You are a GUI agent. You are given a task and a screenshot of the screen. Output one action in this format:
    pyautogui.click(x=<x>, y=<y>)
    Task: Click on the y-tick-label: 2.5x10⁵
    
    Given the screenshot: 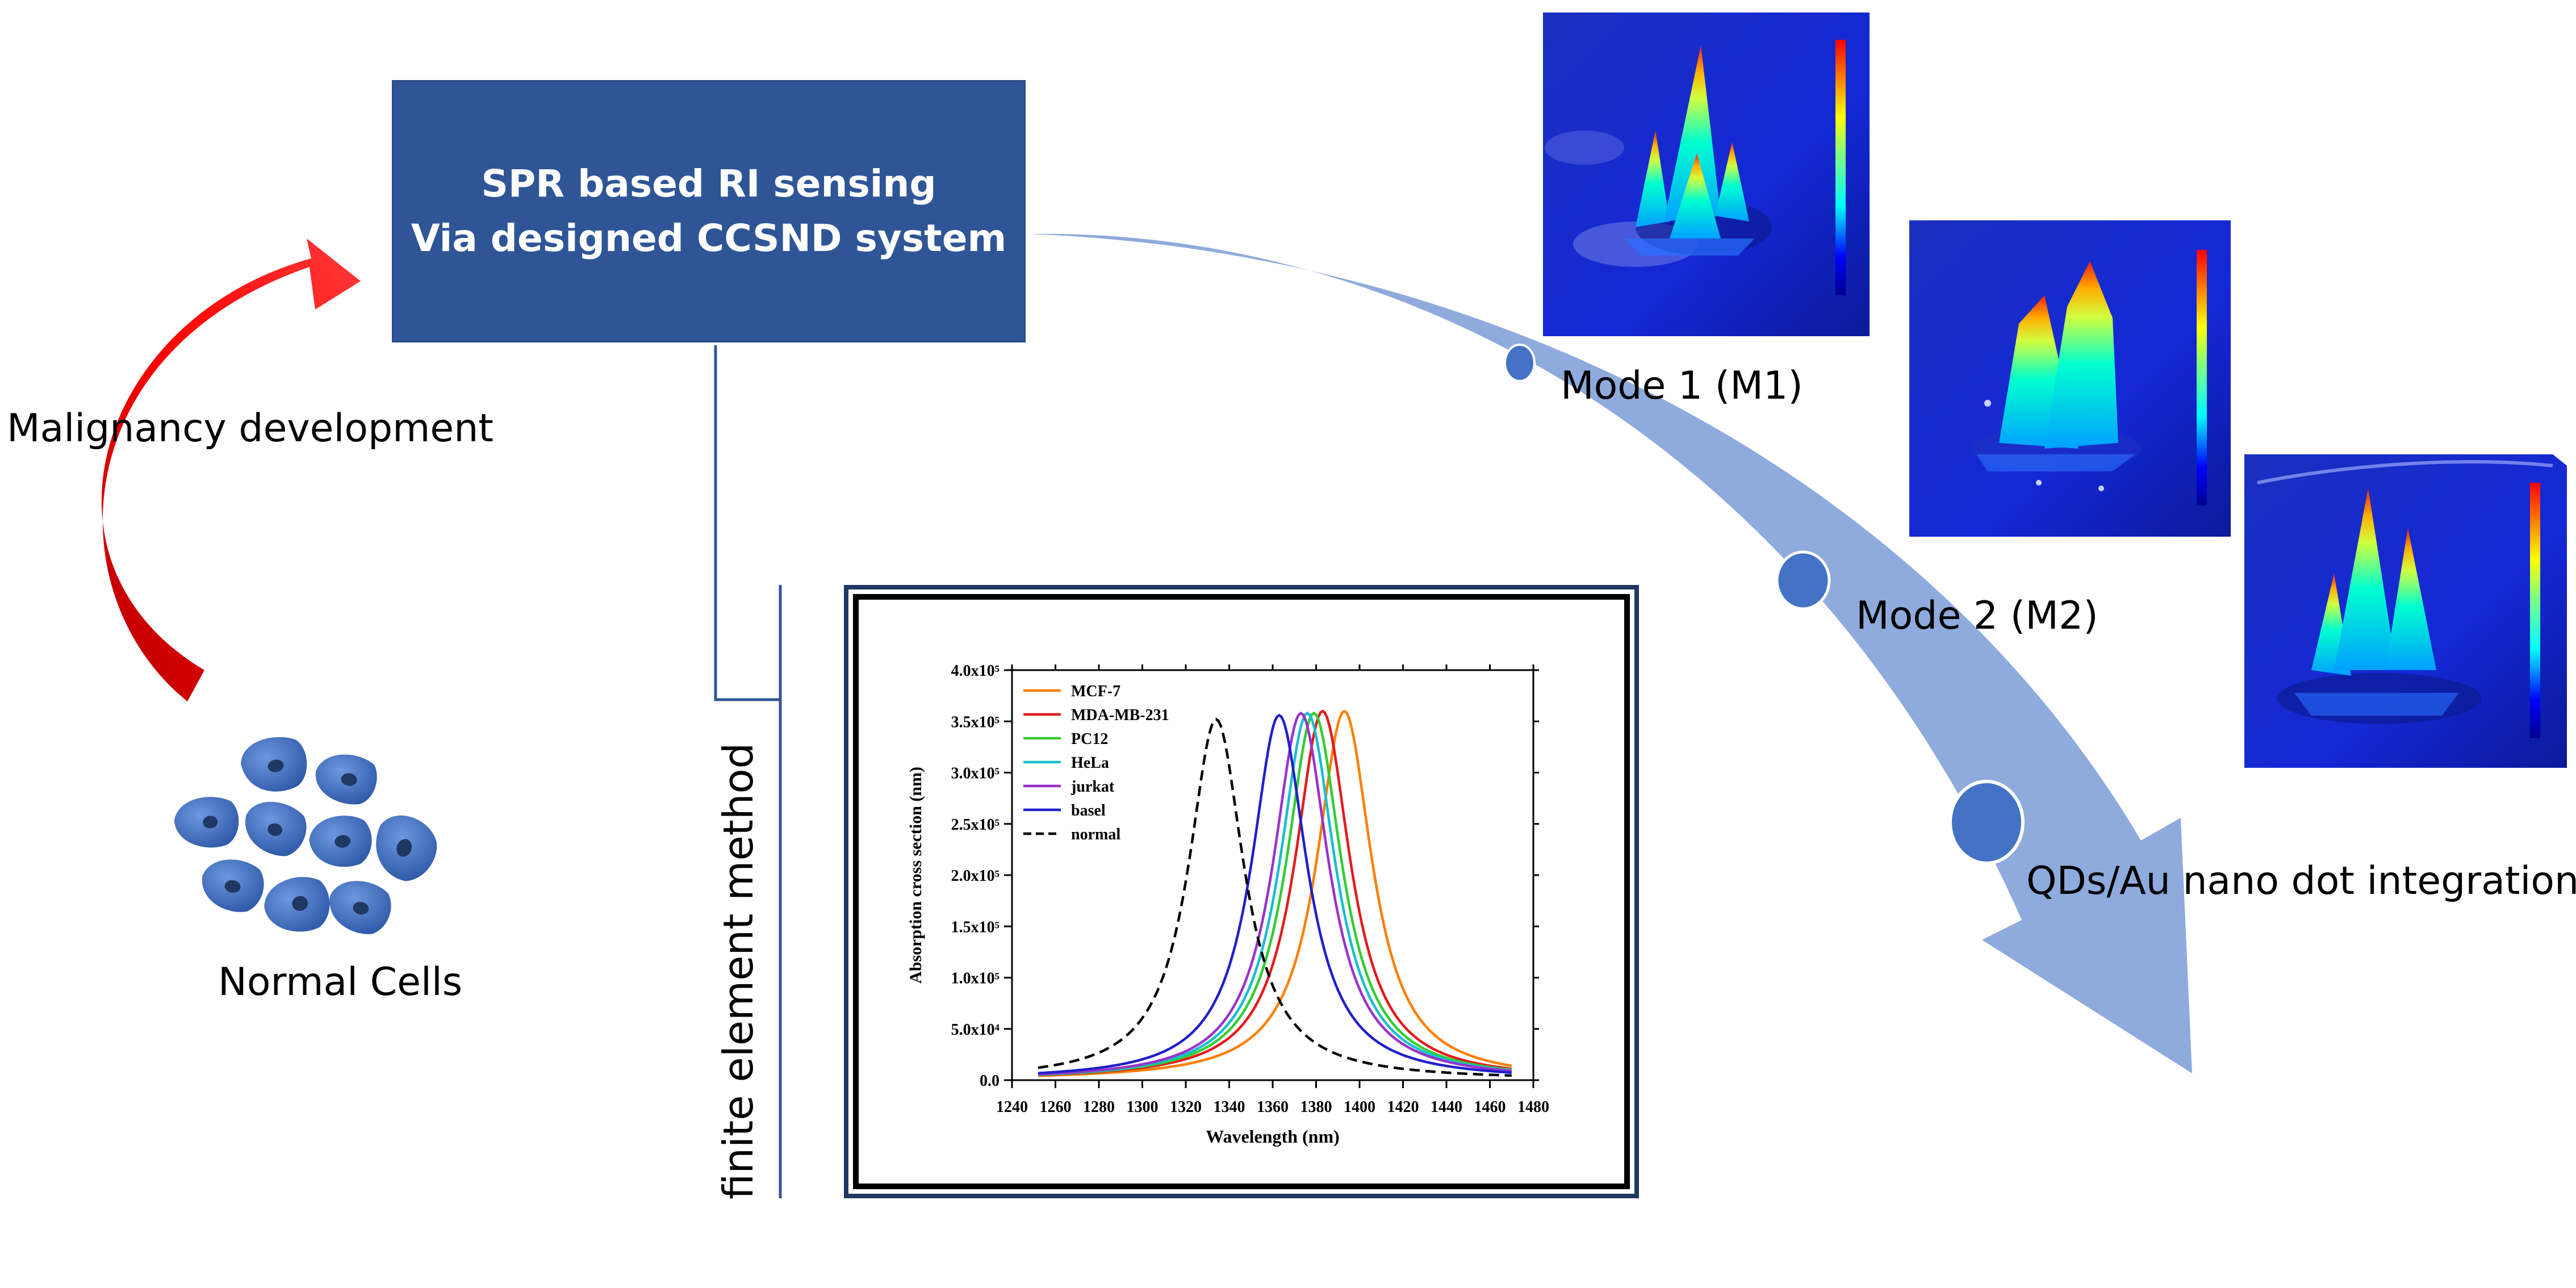 What is the action you would take?
    pyautogui.click(x=975, y=825)
    